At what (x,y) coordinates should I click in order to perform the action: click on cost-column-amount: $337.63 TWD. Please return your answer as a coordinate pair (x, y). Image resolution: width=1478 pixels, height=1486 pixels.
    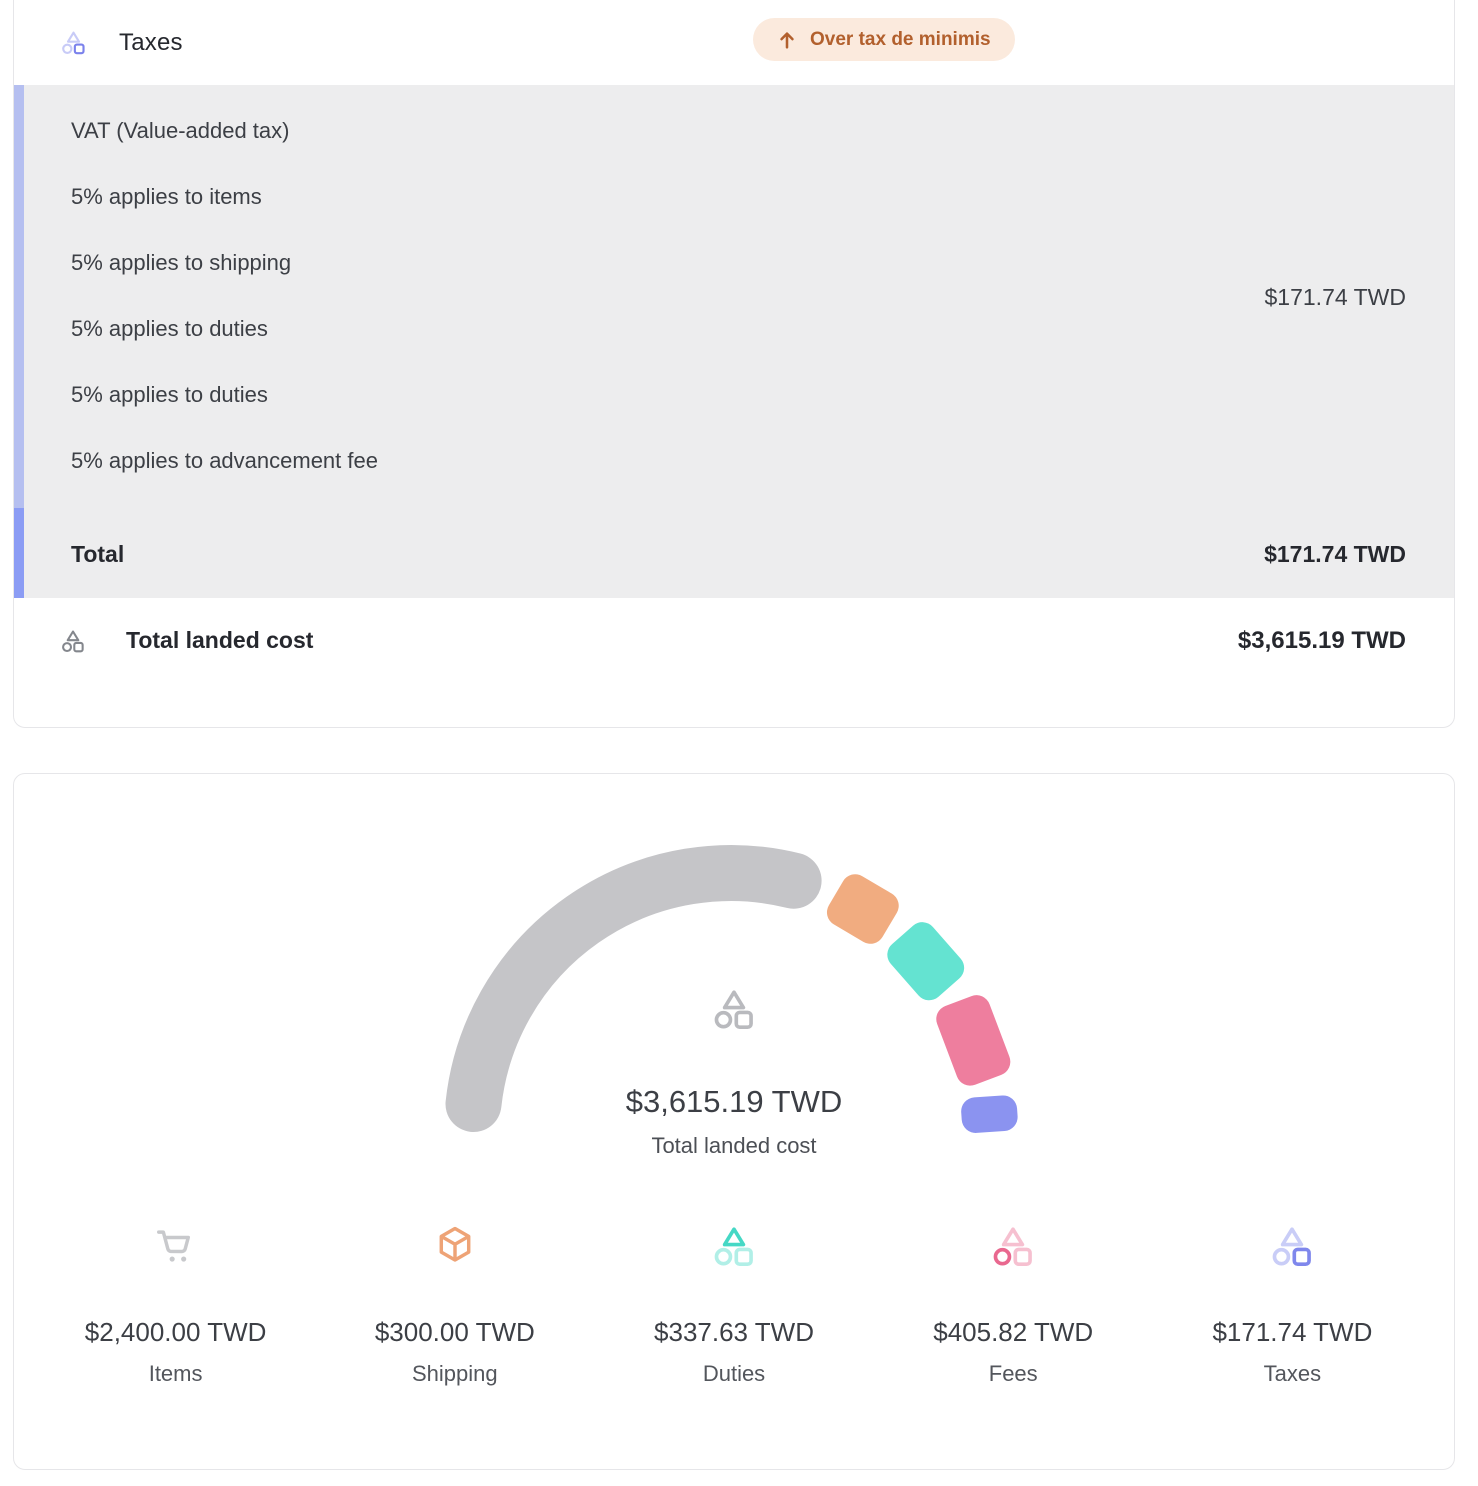
    Looking at the image, I should click on (734, 1332).